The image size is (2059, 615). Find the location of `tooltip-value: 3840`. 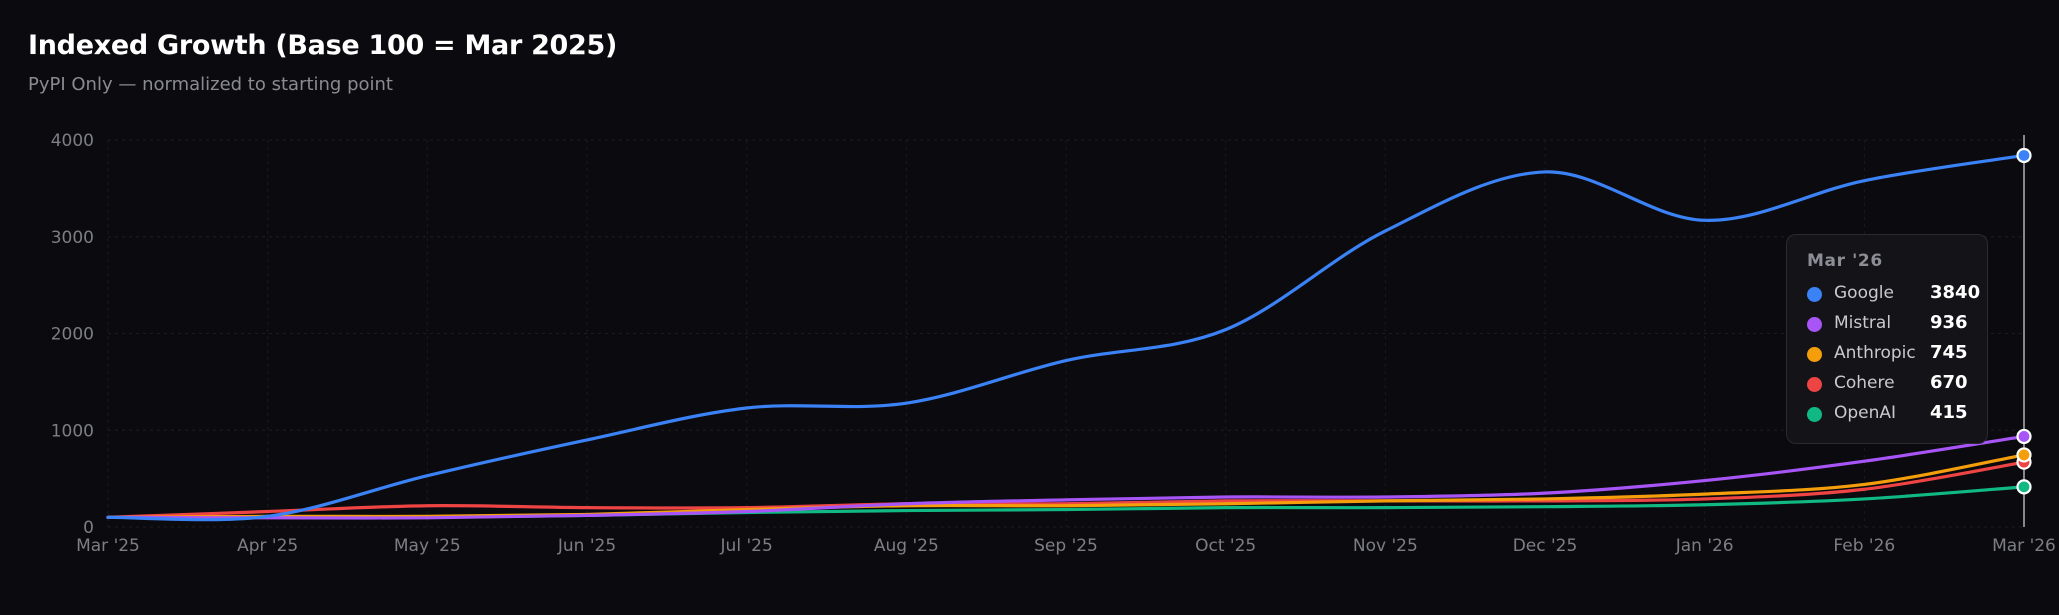

tooltip-value: 3840 is located at coordinates (1955, 292).